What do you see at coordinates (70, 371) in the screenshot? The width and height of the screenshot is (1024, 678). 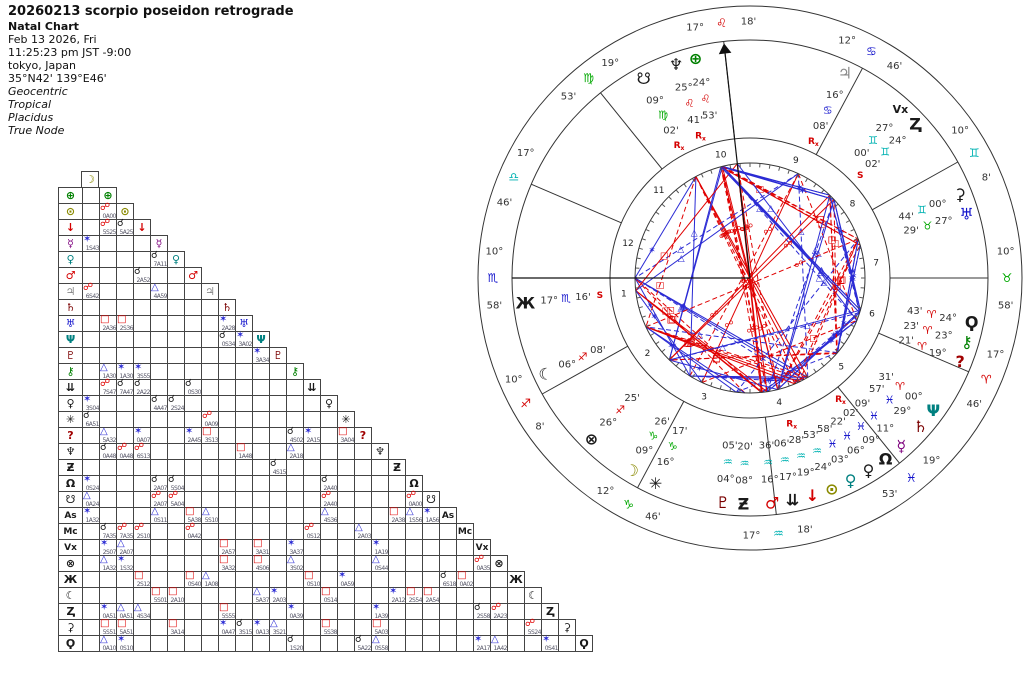 I see `grid-planet-label-chiron: ⚷` at bounding box center [70, 371].